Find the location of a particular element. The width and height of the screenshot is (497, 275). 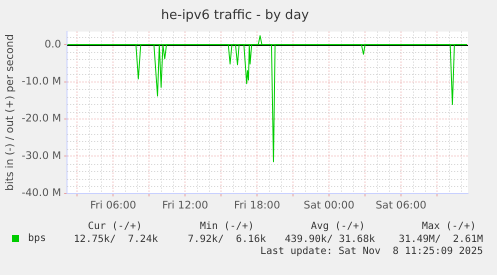

chart-title: he-ipv6 traffic - by day is located at coordinates (235, 16).